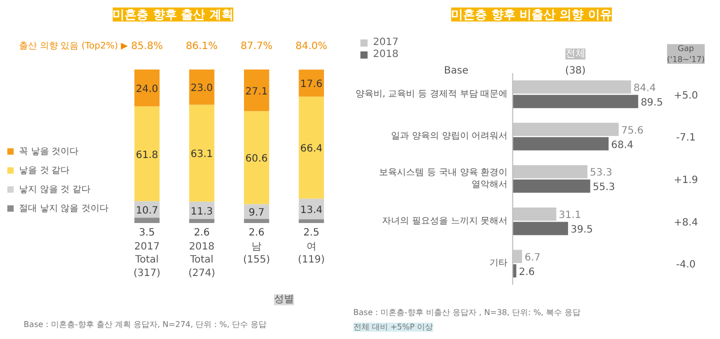  What do you see at coordinates (651, 102) in the screenshot?
I see `data-label: 89.5` at bounding box center [651, 102].